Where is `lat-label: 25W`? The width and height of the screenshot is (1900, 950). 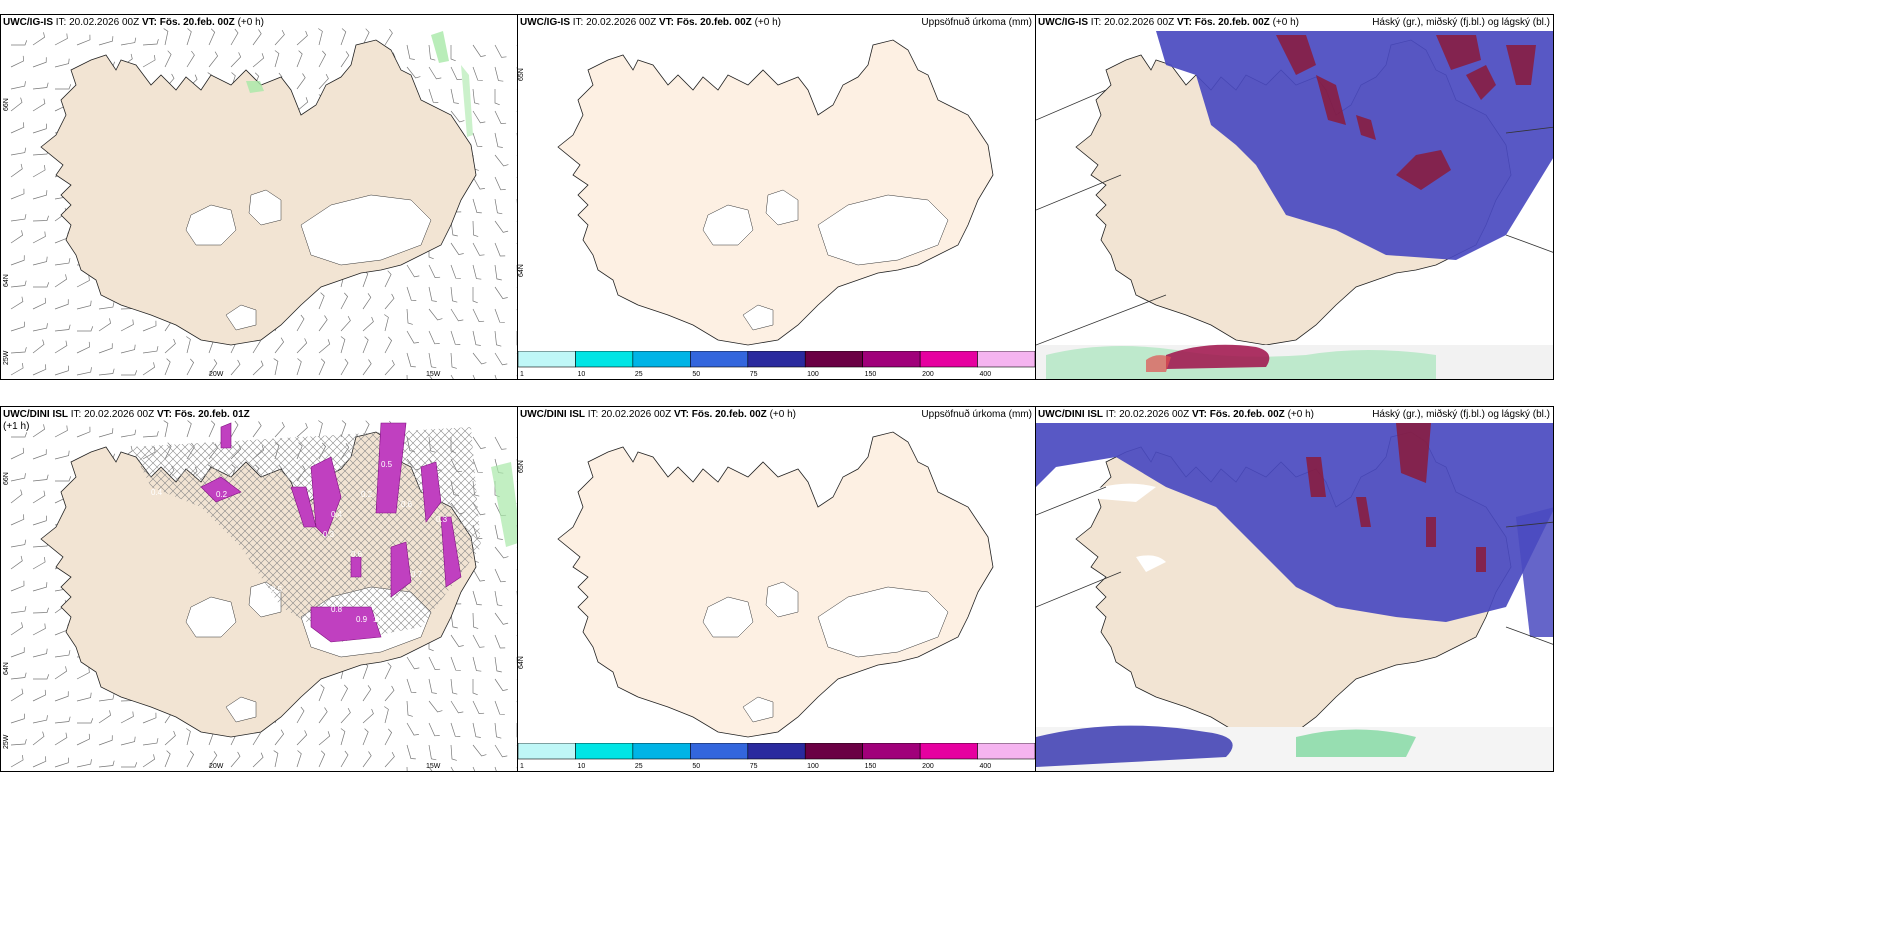 lat-label: 25W is located at coordinates (6, 357).